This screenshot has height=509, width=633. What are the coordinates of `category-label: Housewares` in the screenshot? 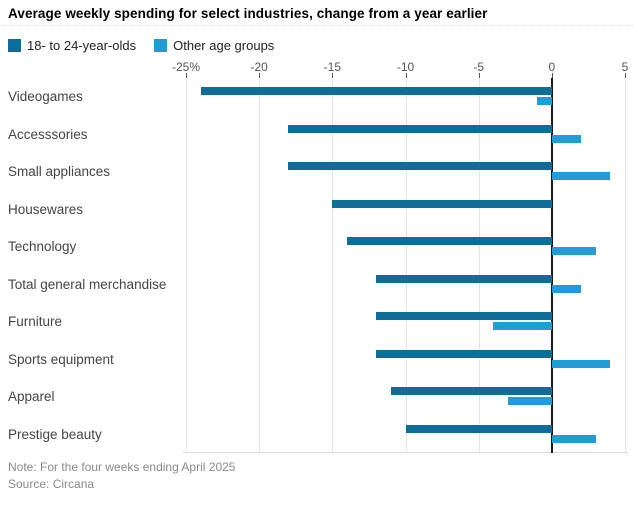 It's located at (46, 209).